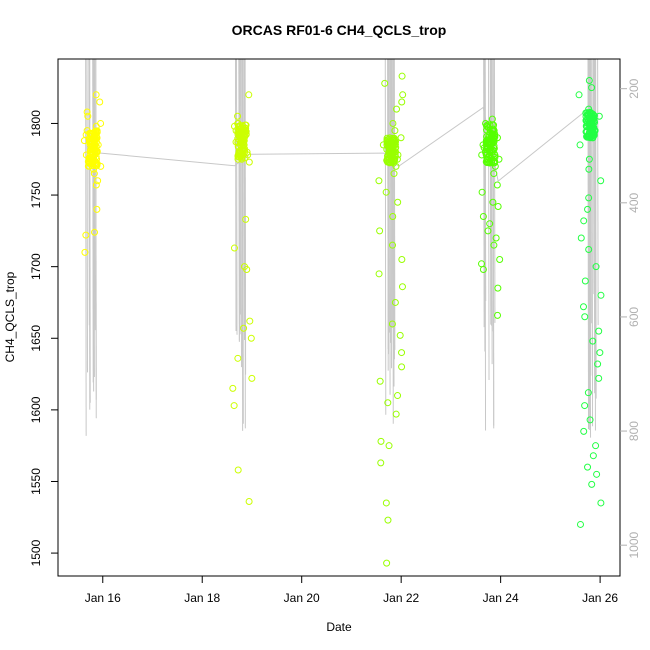  What do you see at coordinates (36, 552) in the screenshot?
I see `y-tick-label: 1500` at bounding box center [36, 552].